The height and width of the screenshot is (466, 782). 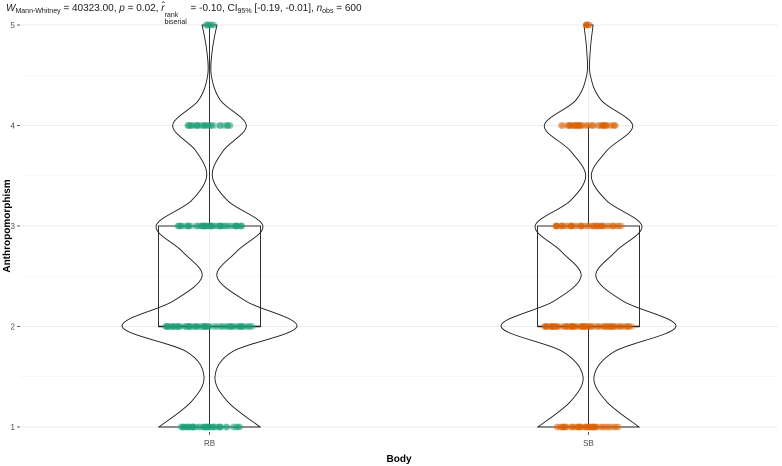 I want to click on y-tick-label: 1, so click(x=13, y=427).